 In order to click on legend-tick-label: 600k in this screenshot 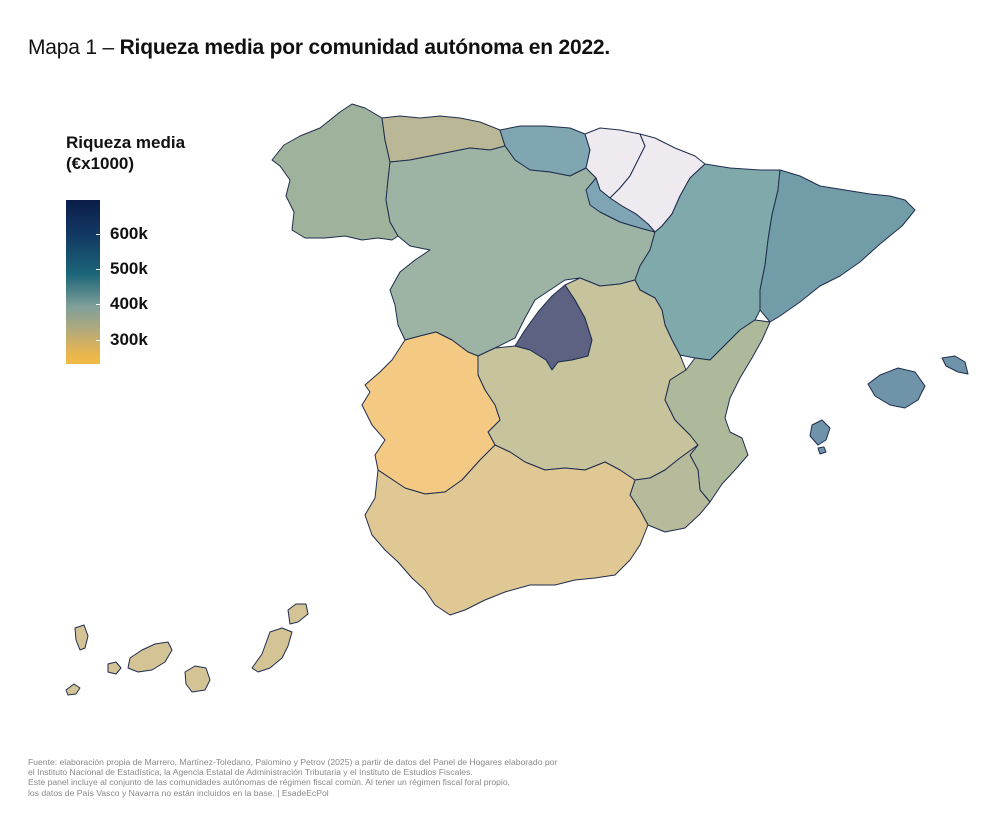, I will do `click(129, 233)`.